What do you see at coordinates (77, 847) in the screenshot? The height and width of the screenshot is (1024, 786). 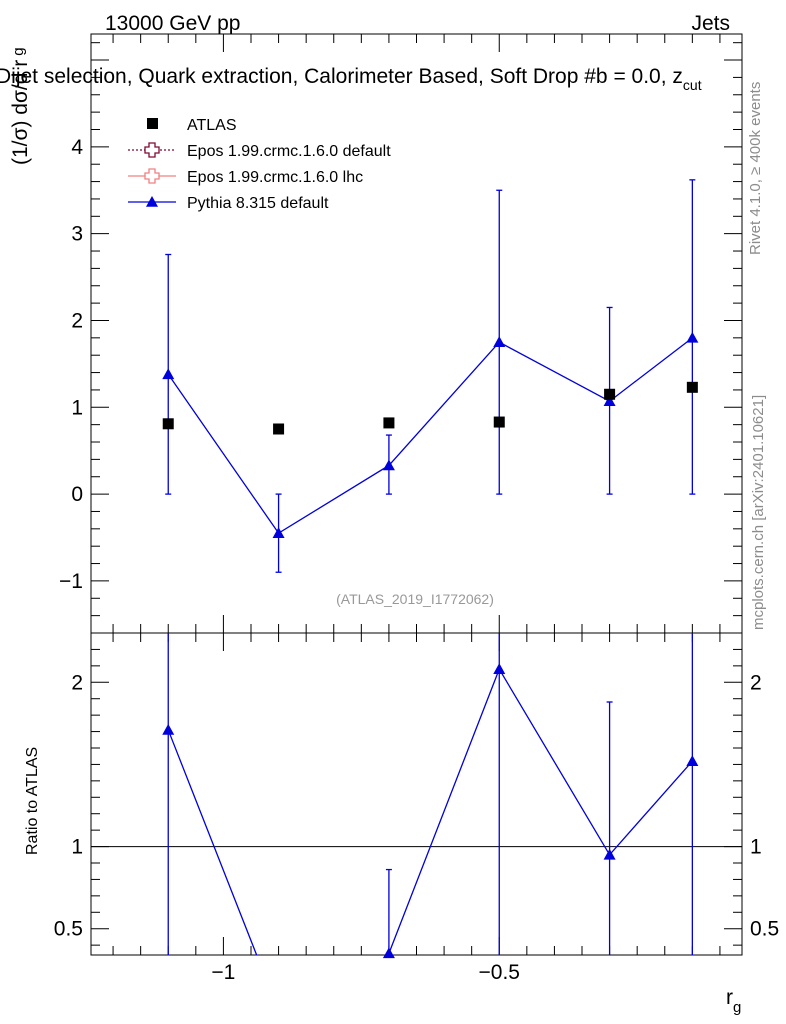 I see `ratio-y-tick-label: 1` at bounding box center [77, 847].